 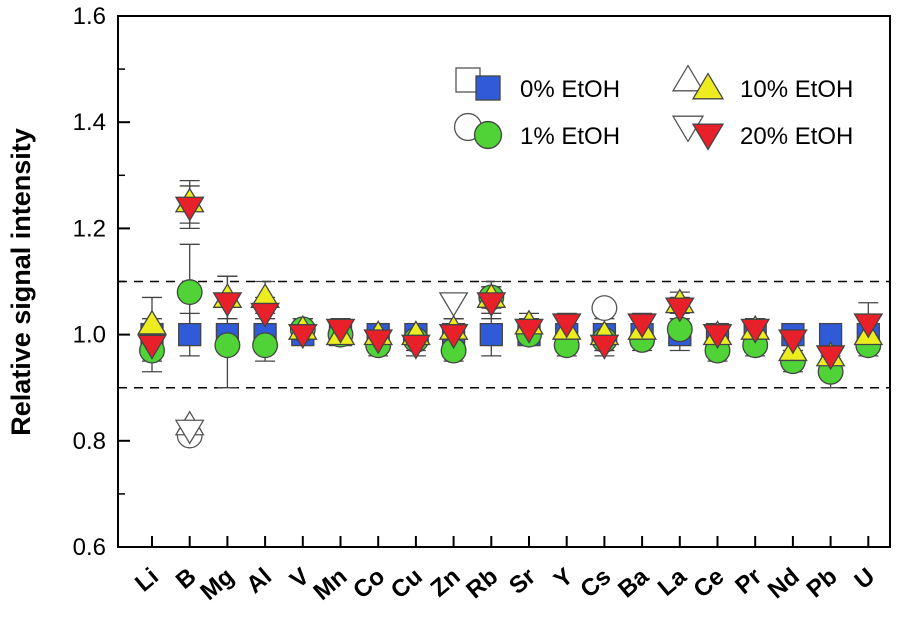 I want to click on legend-item-2: 10% EtOH, so click(x=762, y=83).